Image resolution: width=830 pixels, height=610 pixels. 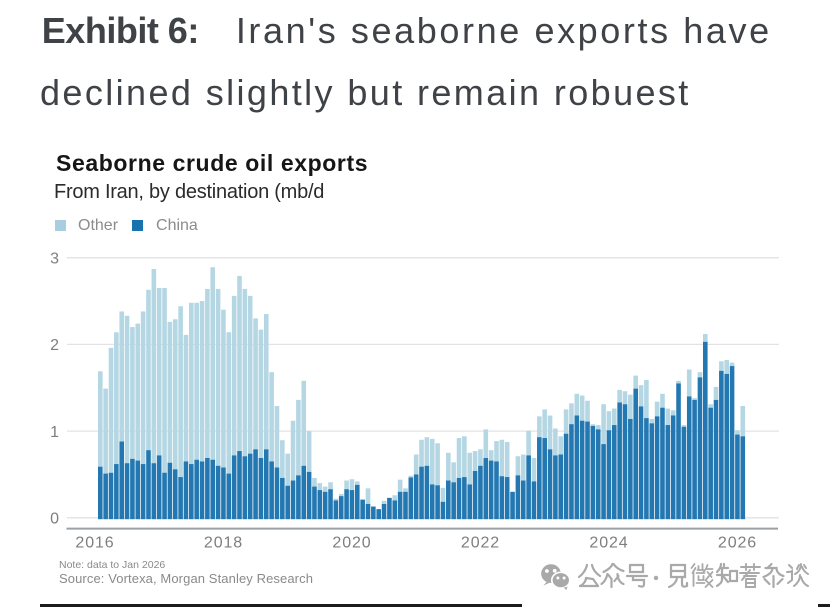 I want to click on svg-text: 0, so click(x=54, y=519).